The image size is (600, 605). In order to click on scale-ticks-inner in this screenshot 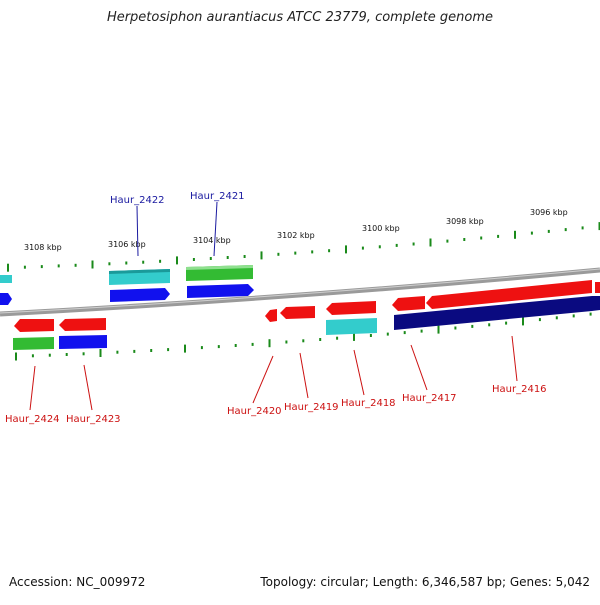, I will do `click(303, 336)`.